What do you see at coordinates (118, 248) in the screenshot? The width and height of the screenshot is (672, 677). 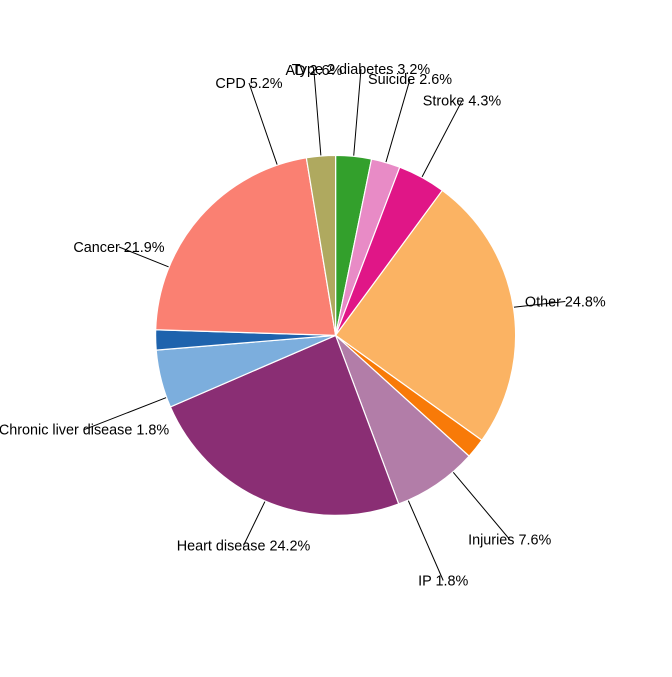 I see `svg-text: Cancer 21.9%` at bounding box center [118, 248].